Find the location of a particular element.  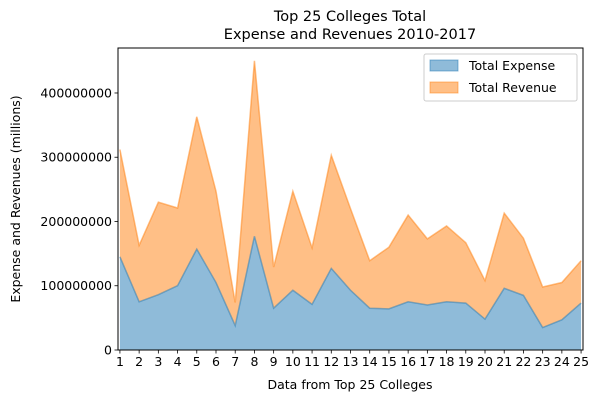

x-tick-label: 22 is located at coordinates (523, 361).